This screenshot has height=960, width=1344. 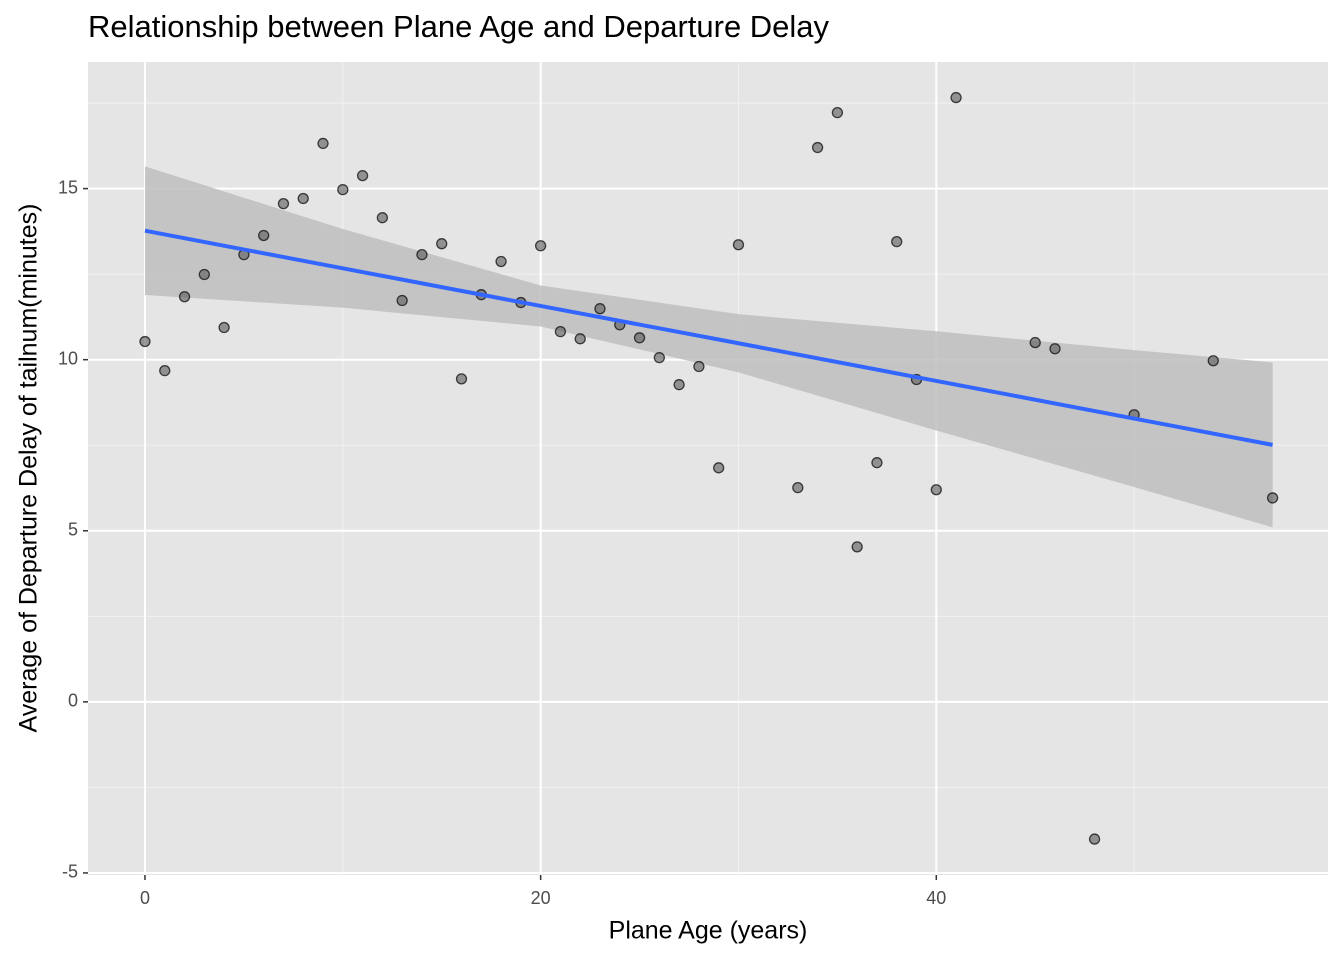 What do you see at coordinates (68, 187) in the screenshot?
I see `y-tick-label: 15` at bounding box center [68, 187].